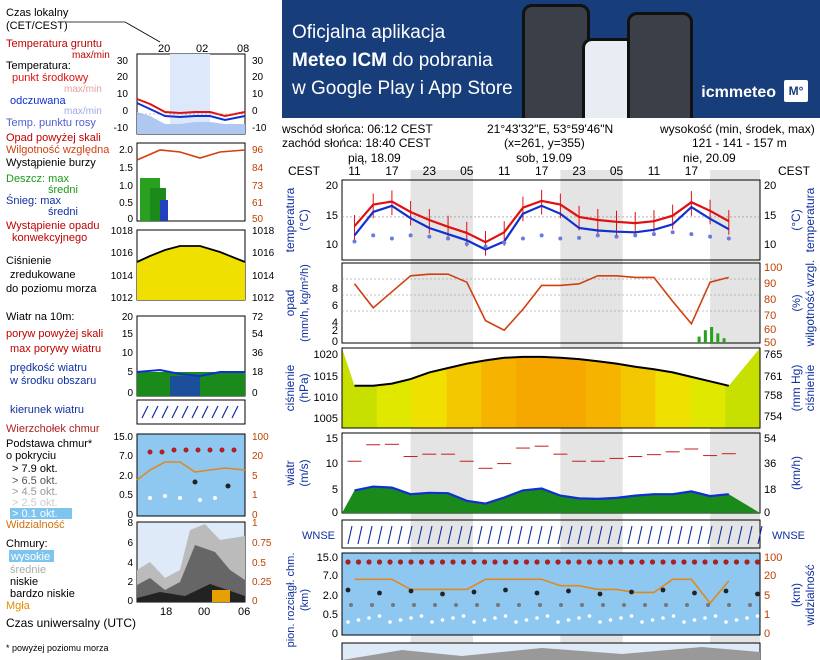  Describe the element at coordinates (430, 171) in the screenshot. I see `hour-tick-label: 23` at that location.